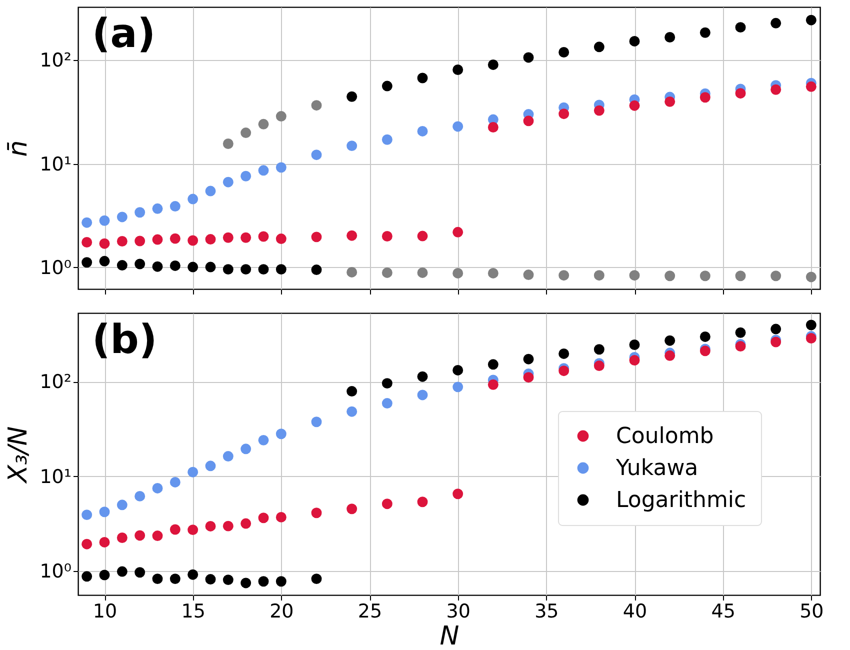  What do you see at coordinates (546, 611) in the screenshot?
I see `x-tick-label: 35` at bounding box center [546, 611].